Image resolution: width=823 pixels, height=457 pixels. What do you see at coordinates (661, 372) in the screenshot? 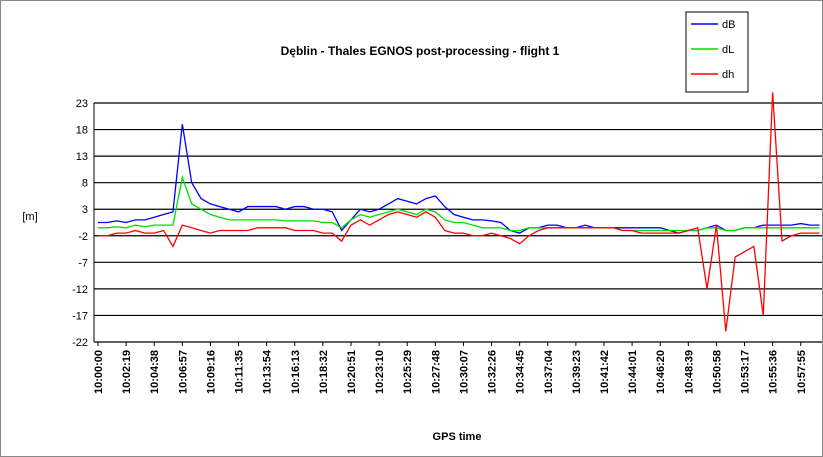
I see `x-tick-label: 10:46:20` at bounding box center [661, 372].